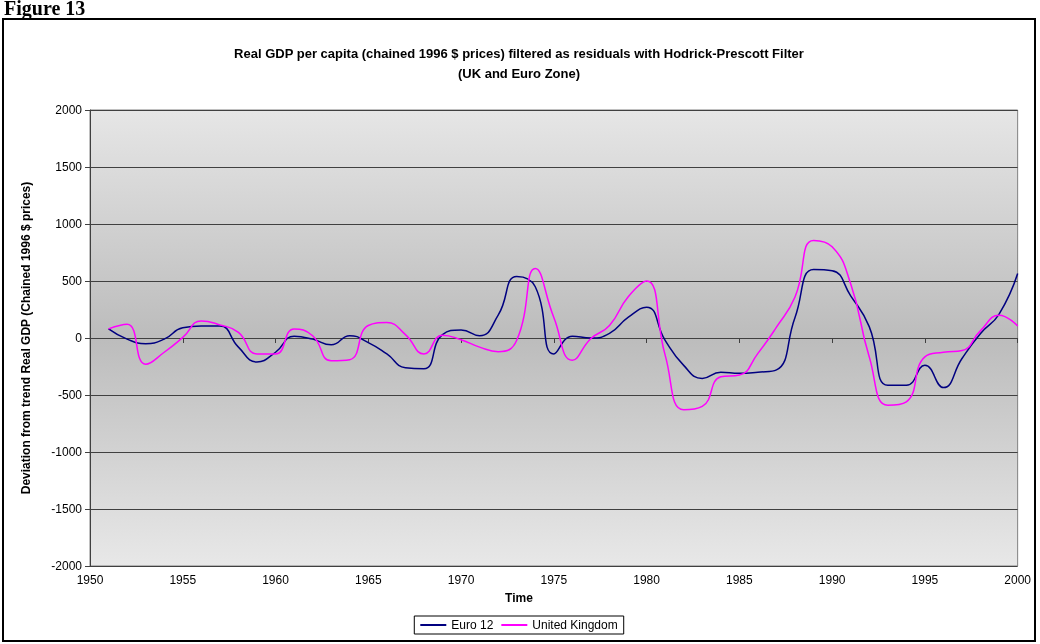 The height and width of the screenshot is (644, 1040). I want to click on x-axis-title: Time, so click(519, 598).